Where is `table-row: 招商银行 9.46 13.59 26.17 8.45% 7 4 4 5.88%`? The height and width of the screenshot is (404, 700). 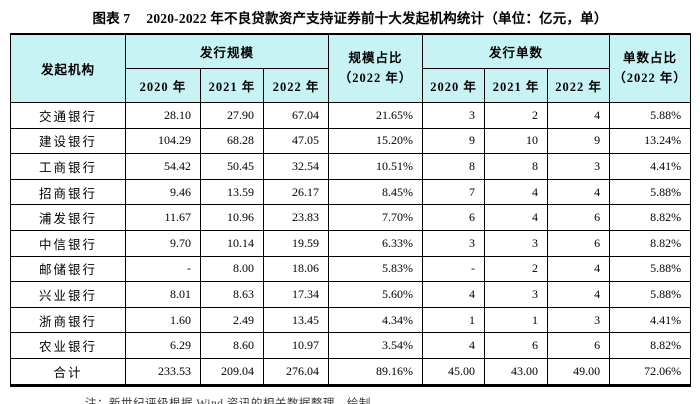 table-row: 招商银行 9.46 13.59 26.17 8.45% 7 4 4 5.88% is located at coordinates (351, 192).